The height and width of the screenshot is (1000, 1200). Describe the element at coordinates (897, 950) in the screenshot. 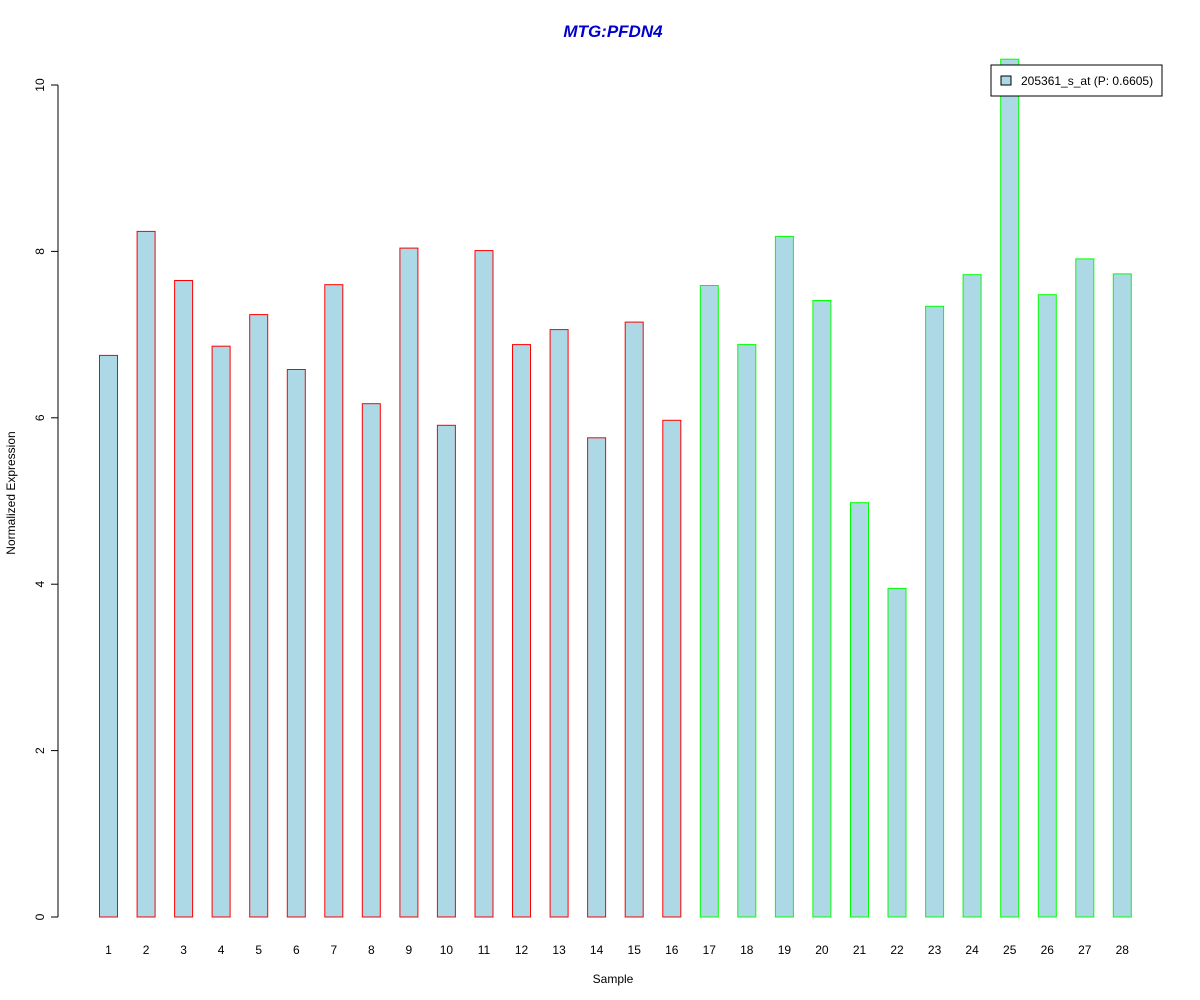

I see `x-tick-label: 22` at that location.